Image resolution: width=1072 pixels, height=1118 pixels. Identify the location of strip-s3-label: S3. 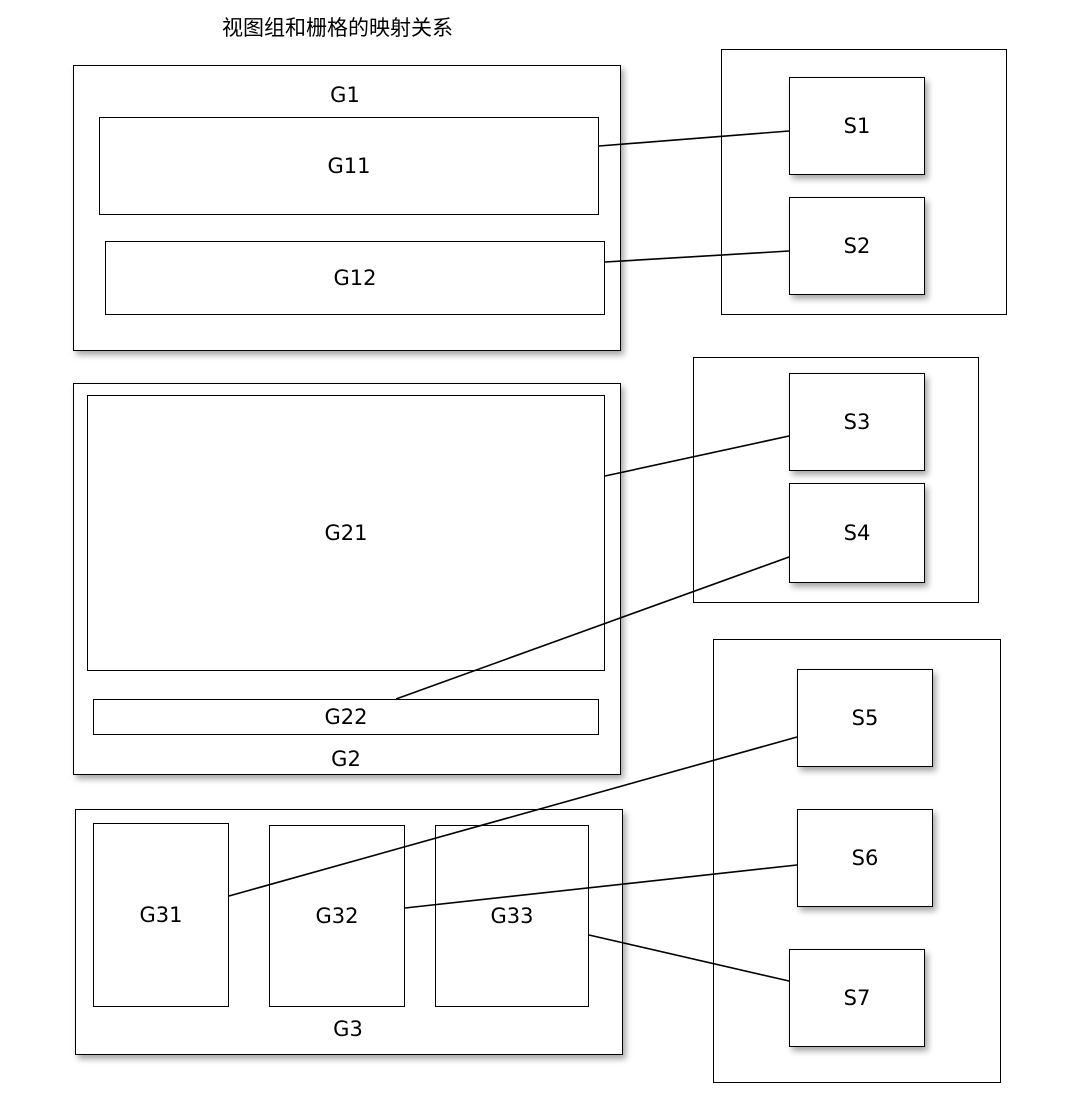
(857, 422).